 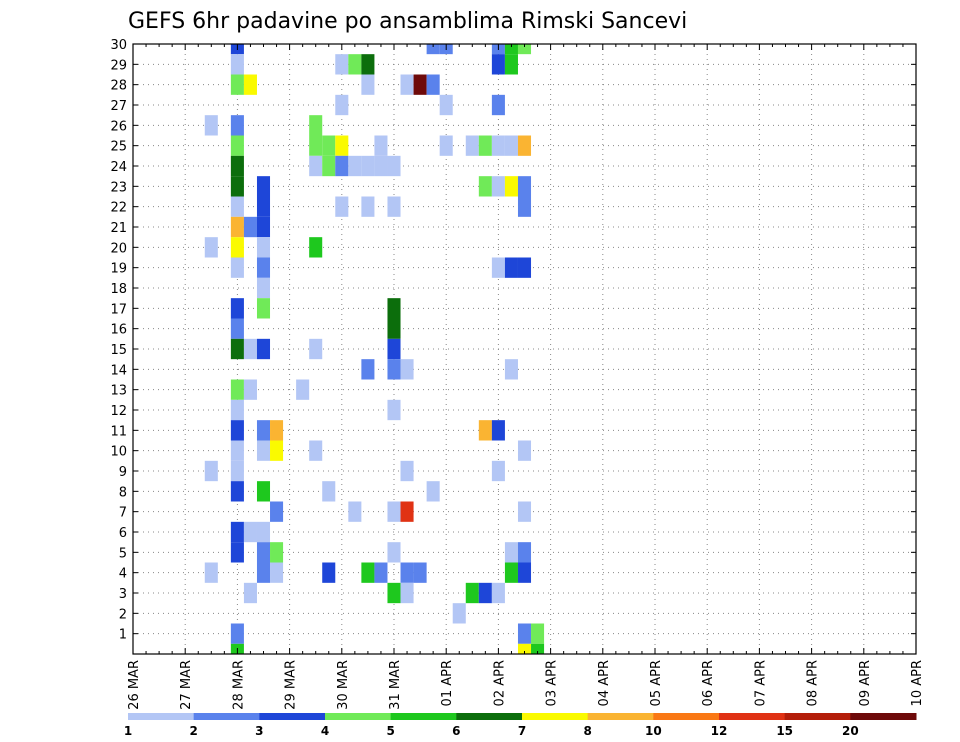 I want to click on color-legend: 1 2 3 4 5 6 7 8 10 12 15 20, so click(x=520, y=725).